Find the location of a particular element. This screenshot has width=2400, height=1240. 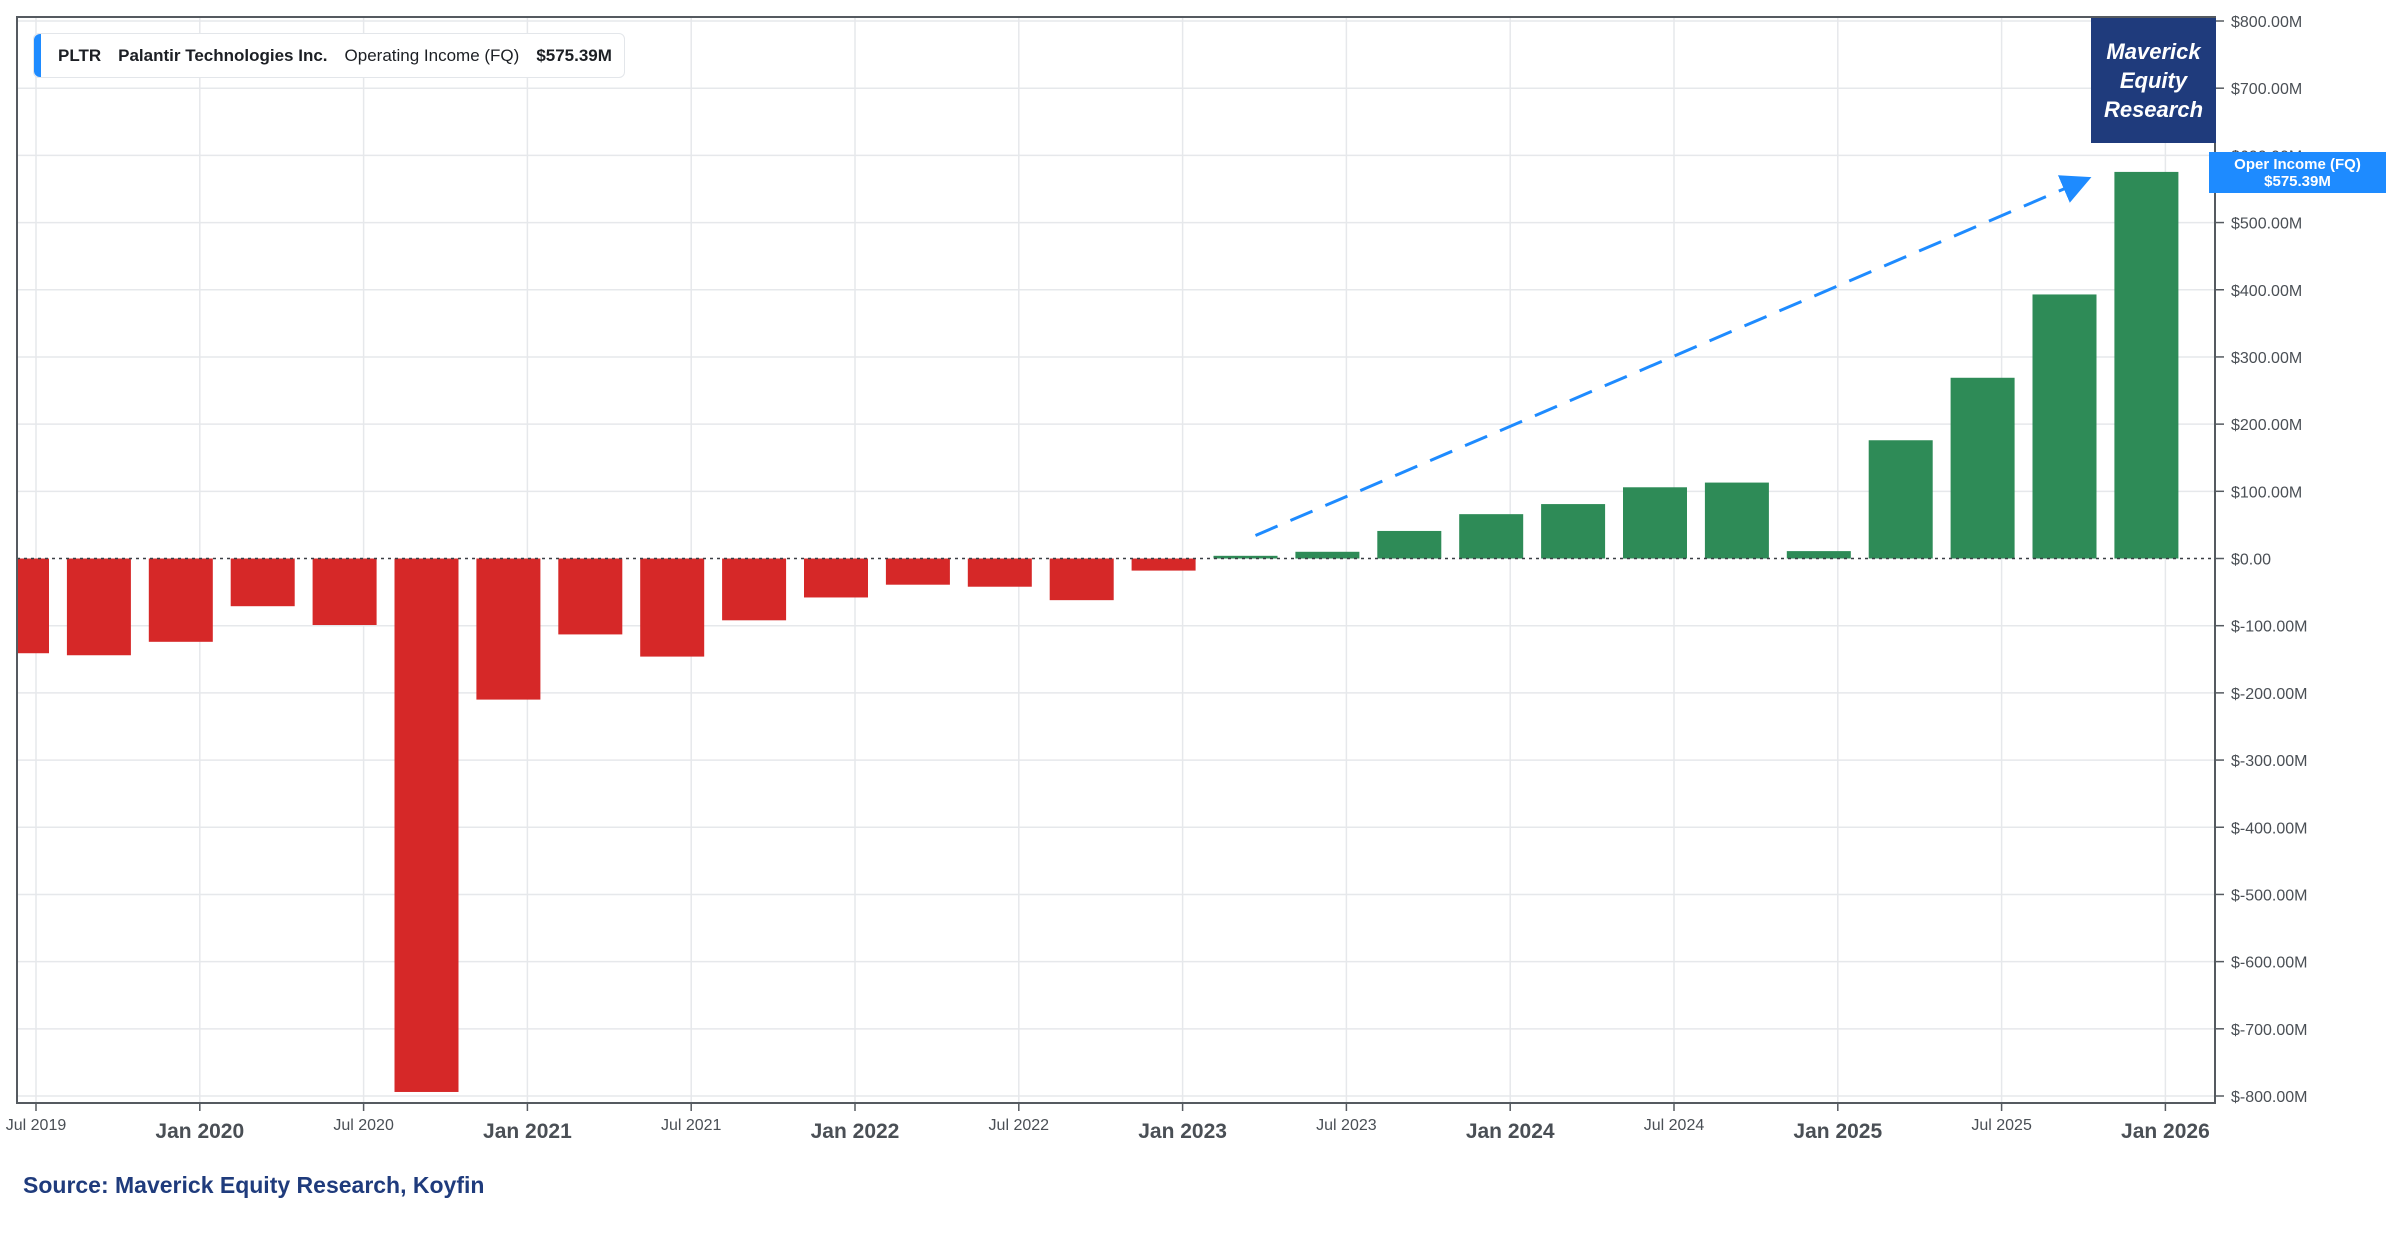

x-tick-label: Jul 2022 is located at coordinates (1019, 1125).